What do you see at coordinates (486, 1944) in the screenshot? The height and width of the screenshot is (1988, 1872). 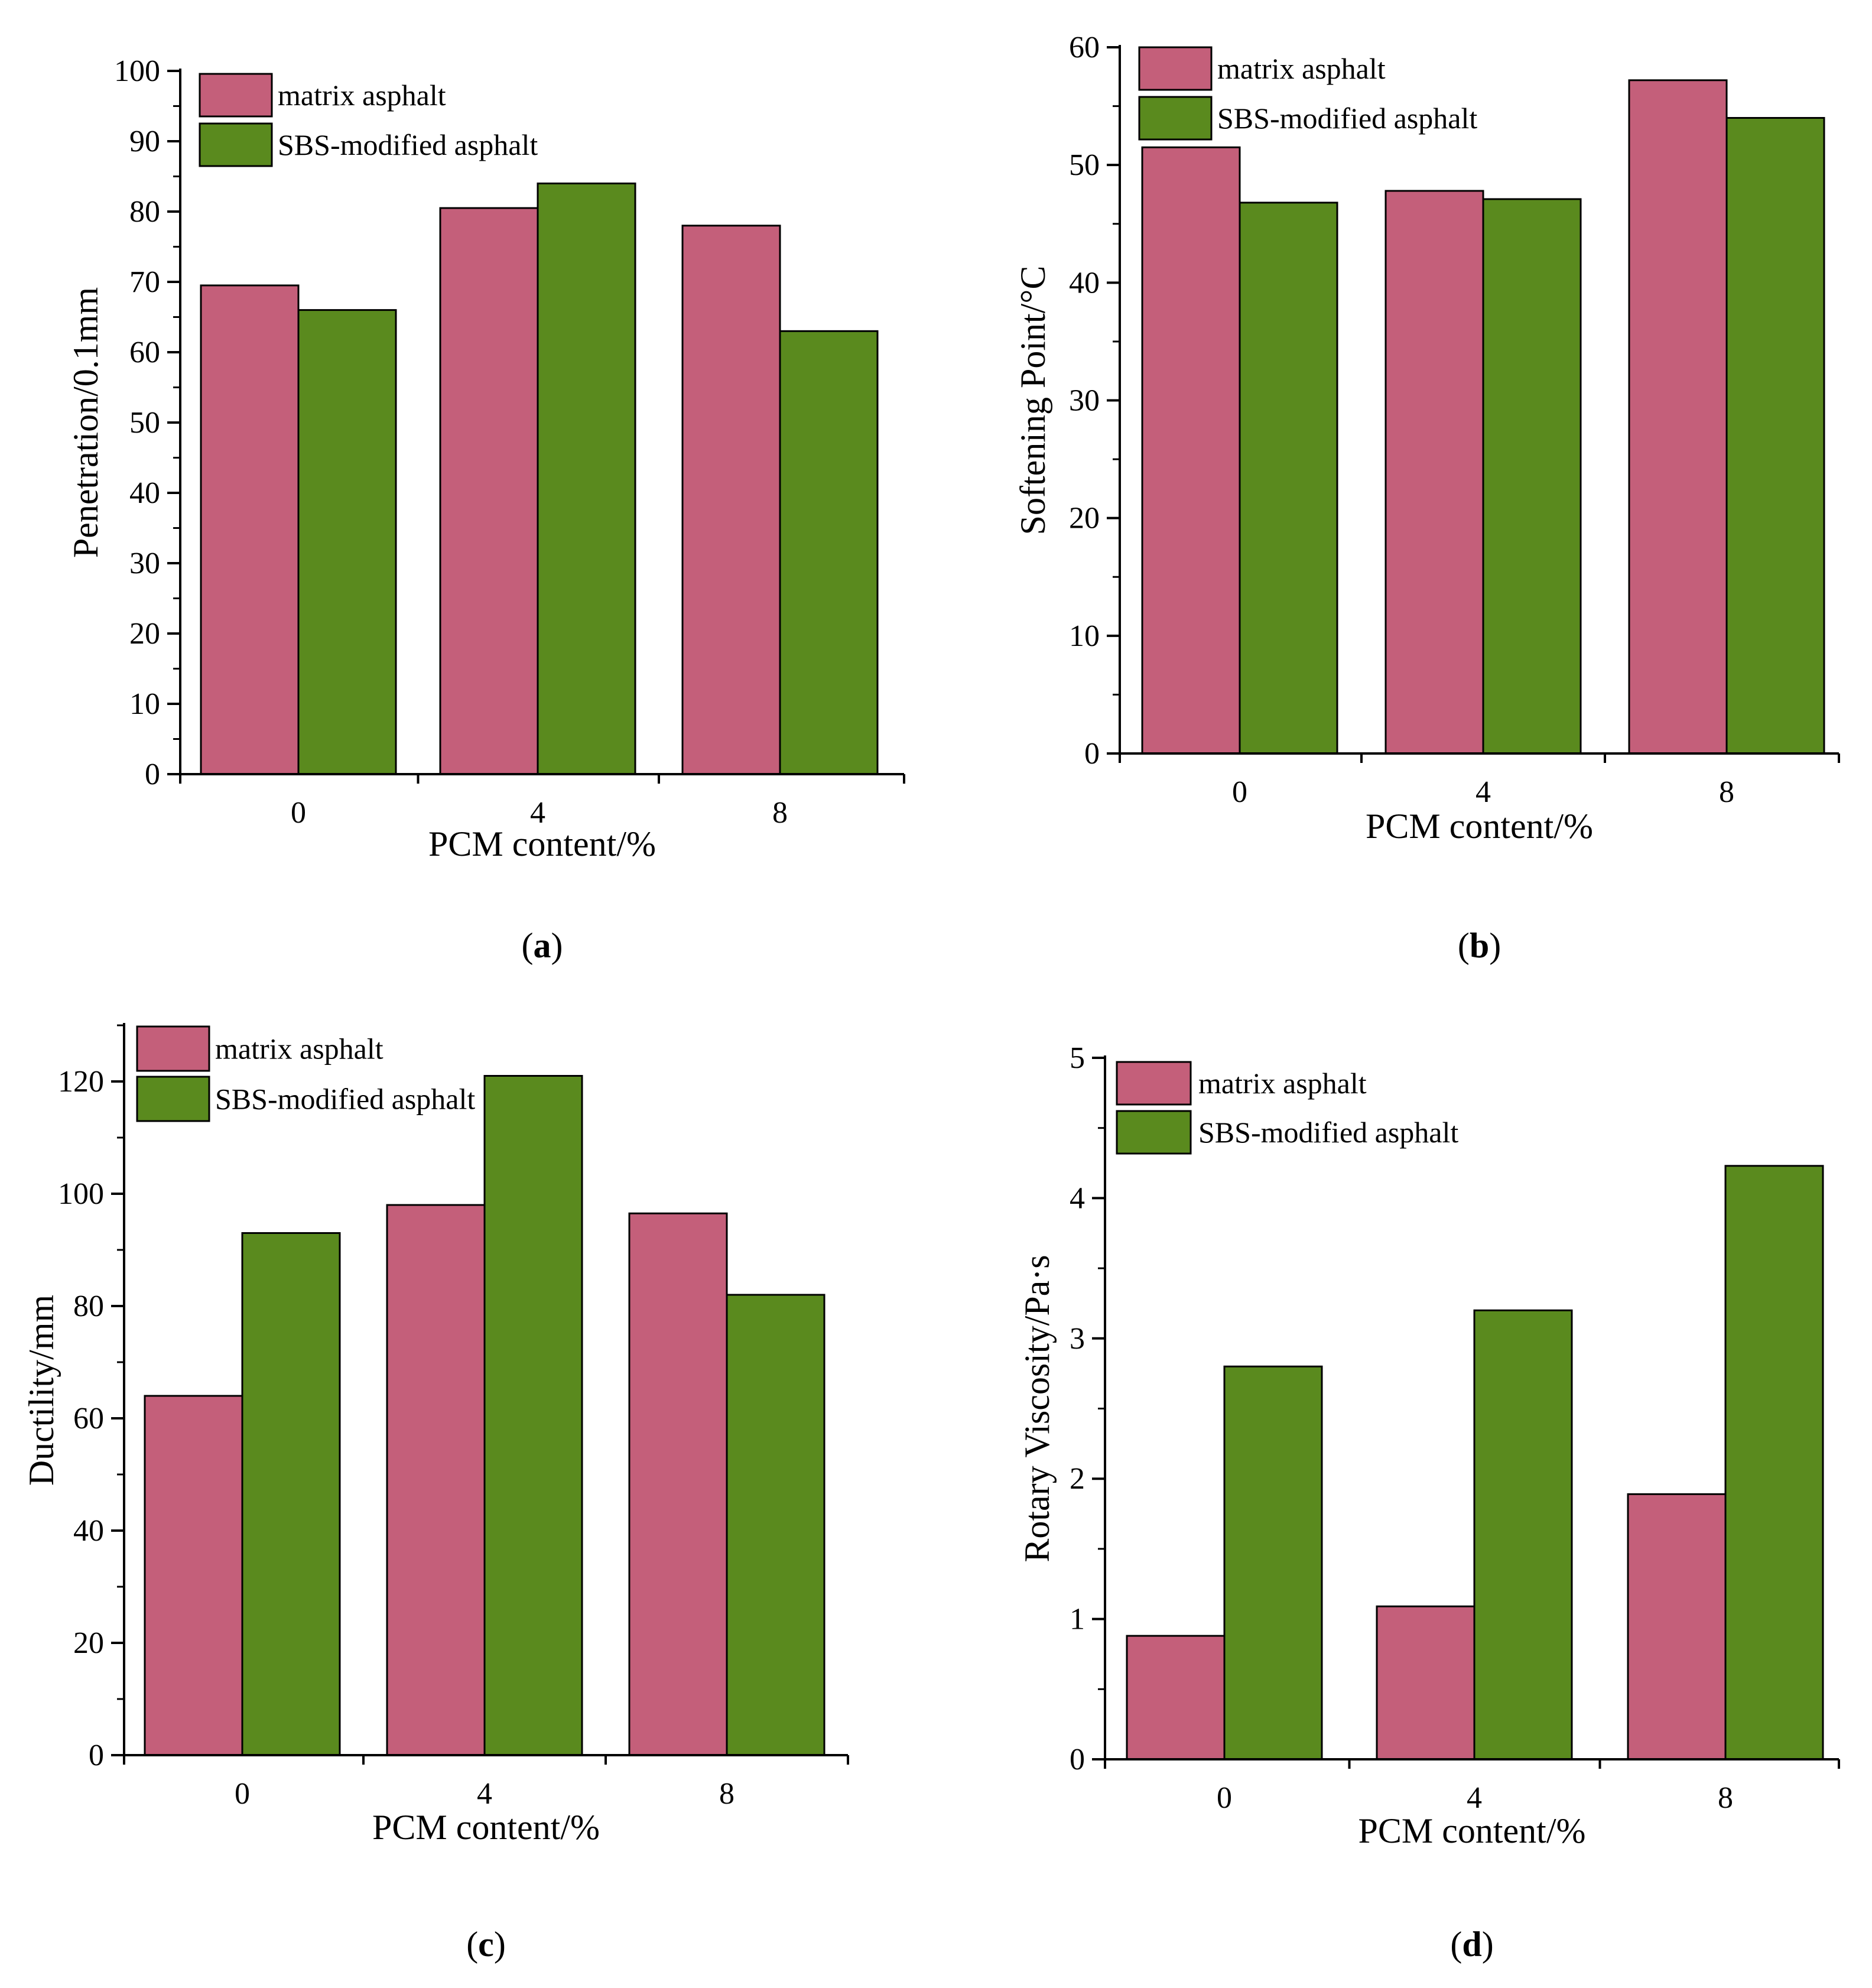 I see `panel-label: (c)` at bounding box center [486, 1944].